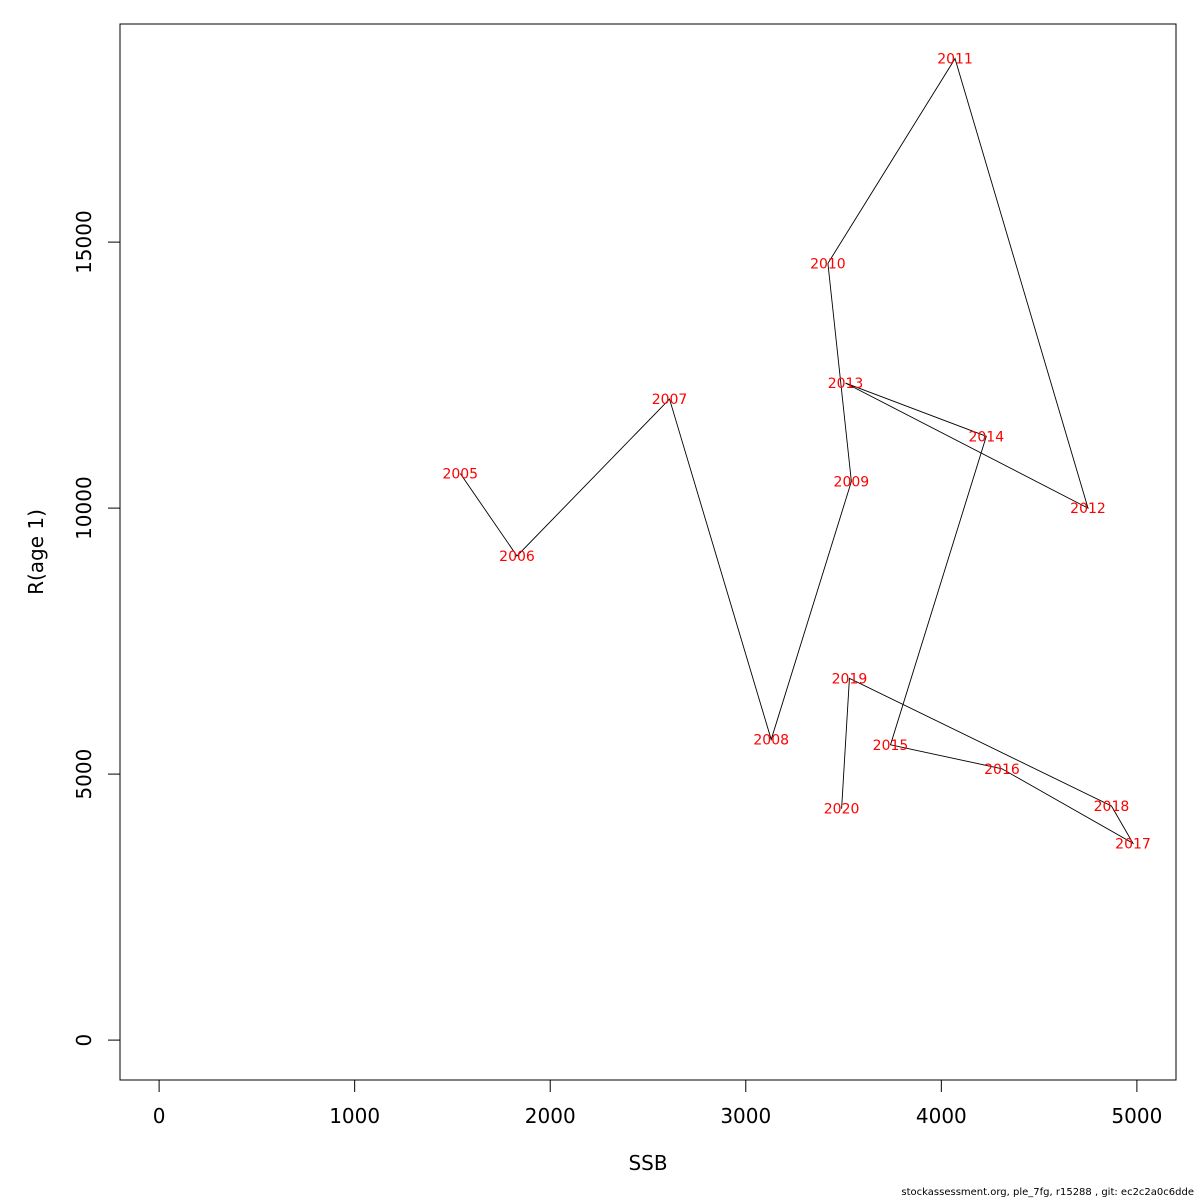 The width and height of the screenshot is (1200, 1200). I want to click on x-tick-label: 4000, so click(941, 1116).